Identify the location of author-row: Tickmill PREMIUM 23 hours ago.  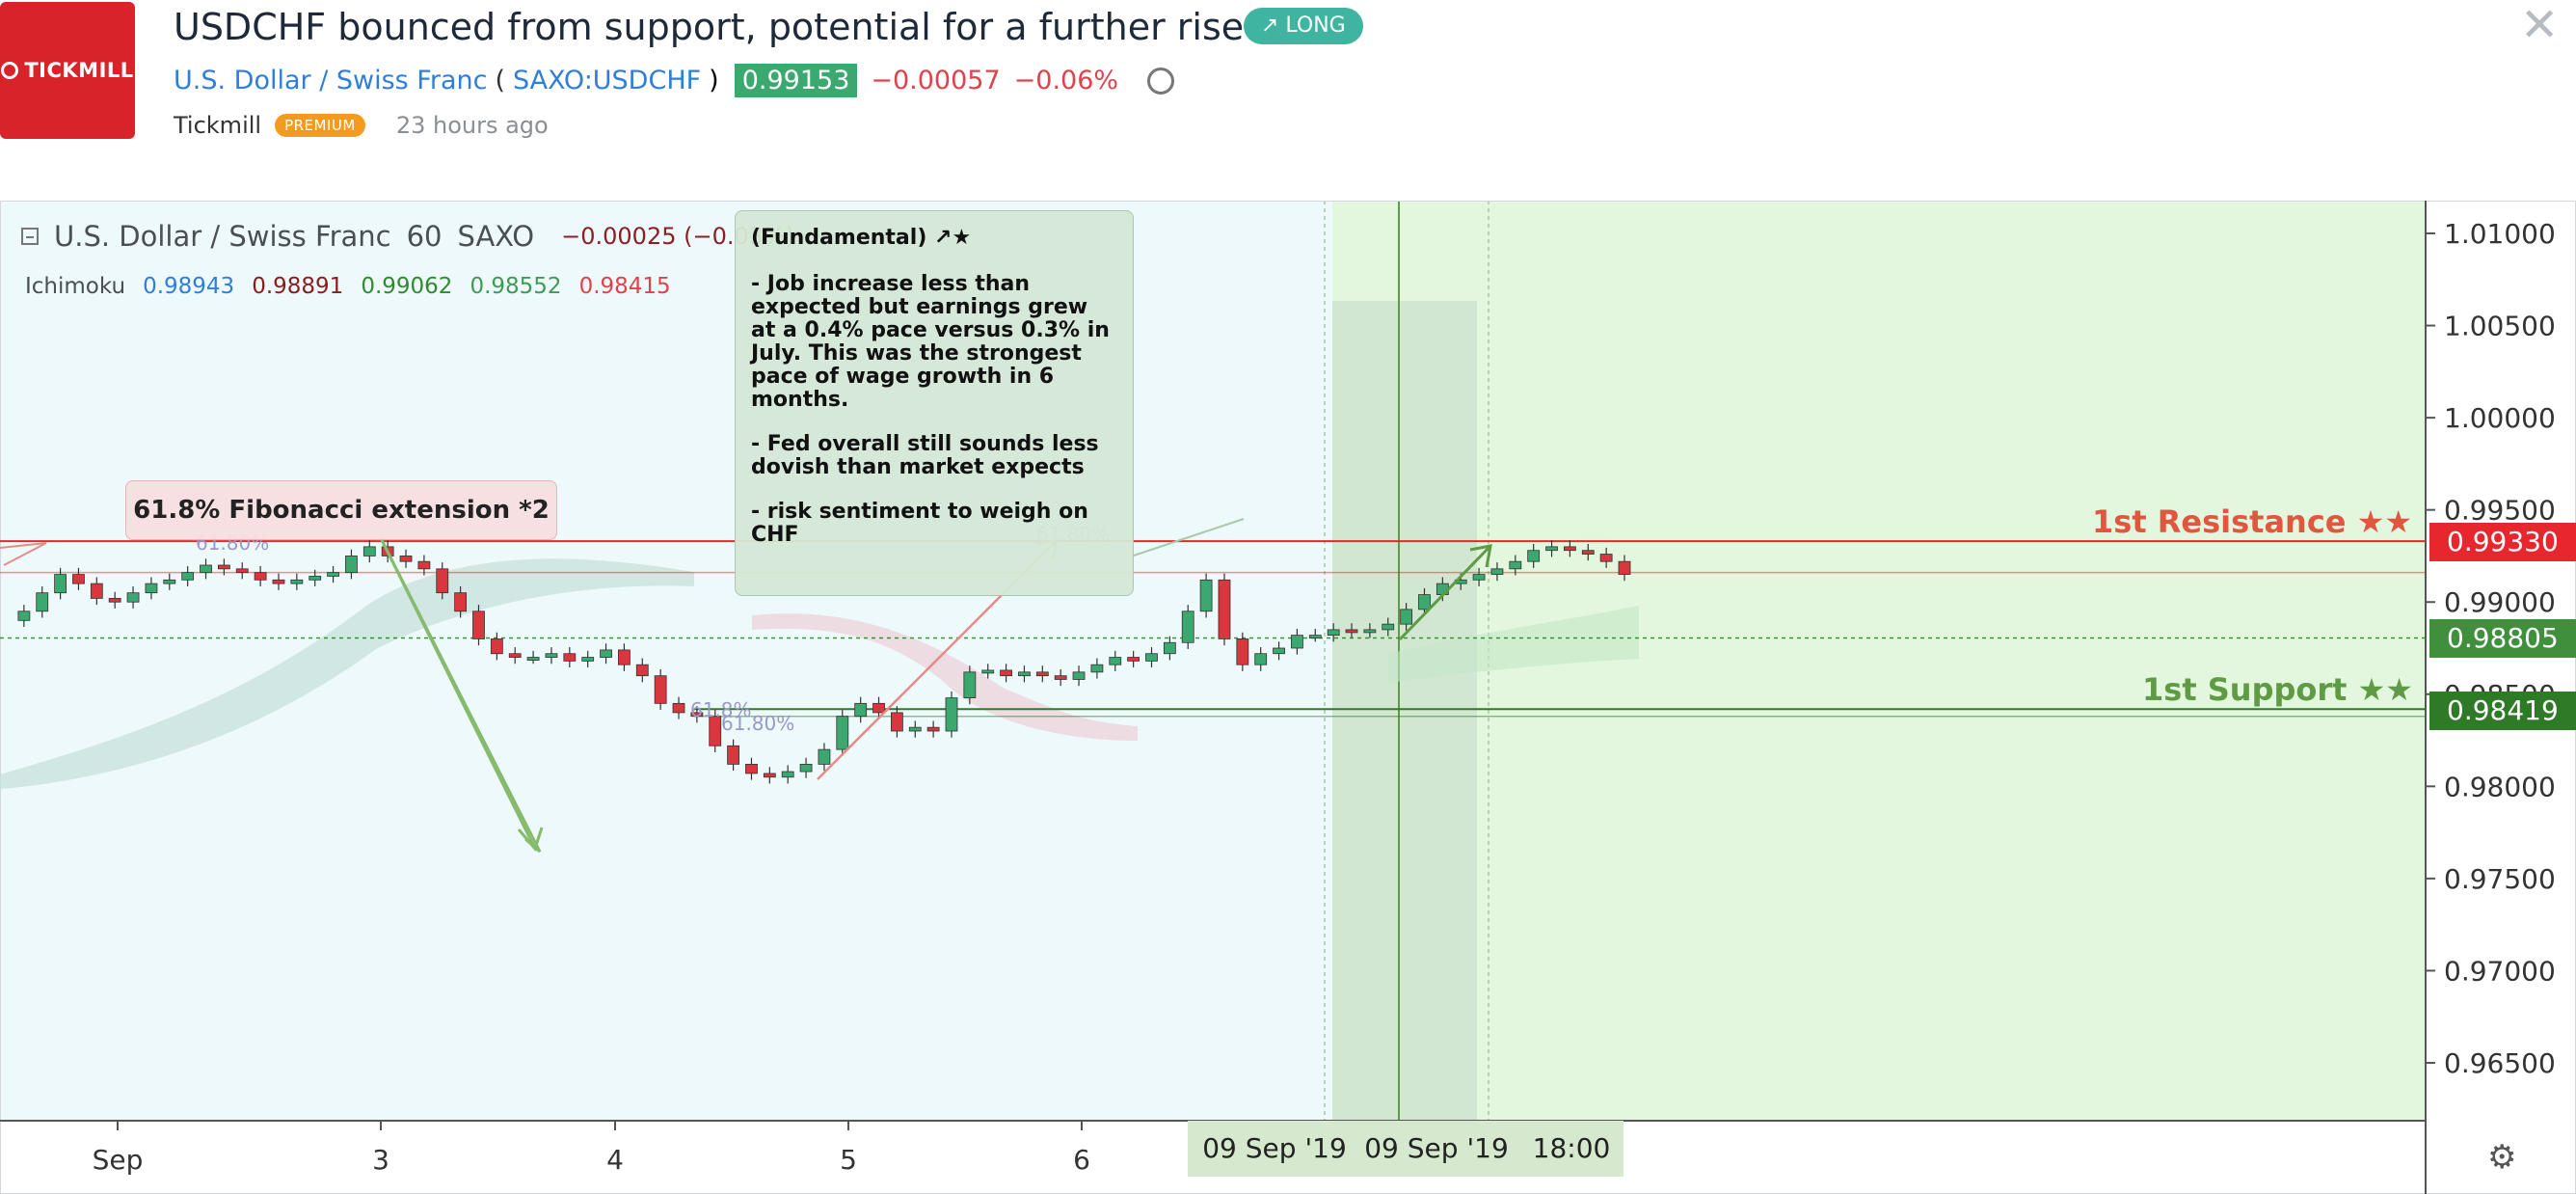
(362, 125).